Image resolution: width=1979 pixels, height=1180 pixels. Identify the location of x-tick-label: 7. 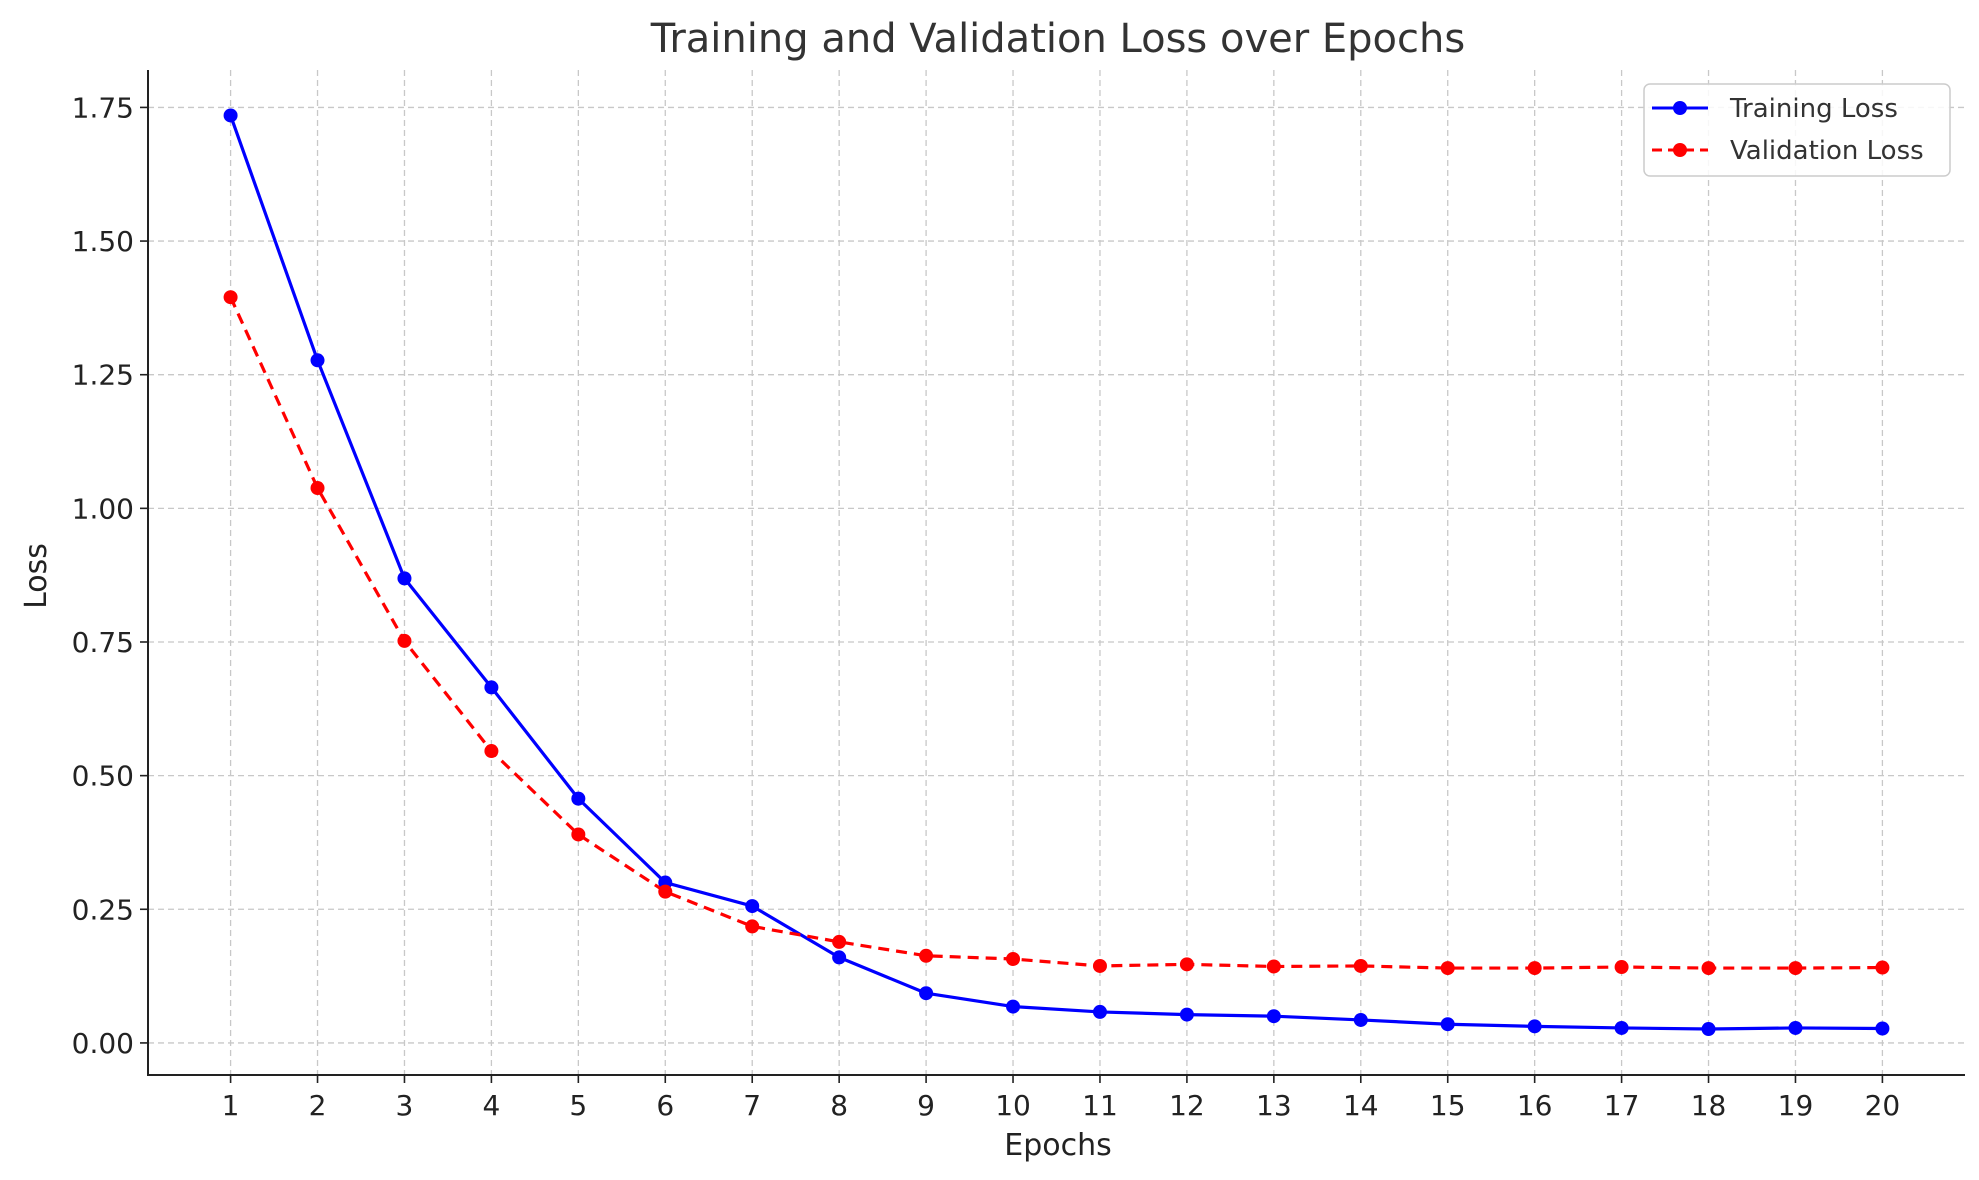
(752, 1105).